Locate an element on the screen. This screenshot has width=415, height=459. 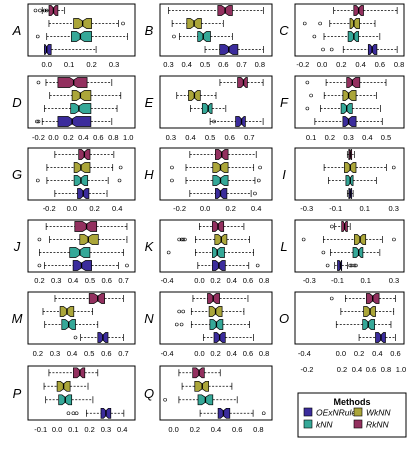
panel-e: E 0.3 0.4 0.5 0.6 0.7 is located at coordinates (209, 108).